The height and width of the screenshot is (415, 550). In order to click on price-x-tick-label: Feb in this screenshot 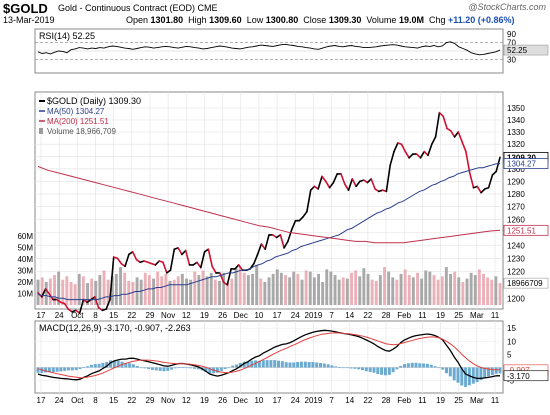, I will do `click(404, 315)`.